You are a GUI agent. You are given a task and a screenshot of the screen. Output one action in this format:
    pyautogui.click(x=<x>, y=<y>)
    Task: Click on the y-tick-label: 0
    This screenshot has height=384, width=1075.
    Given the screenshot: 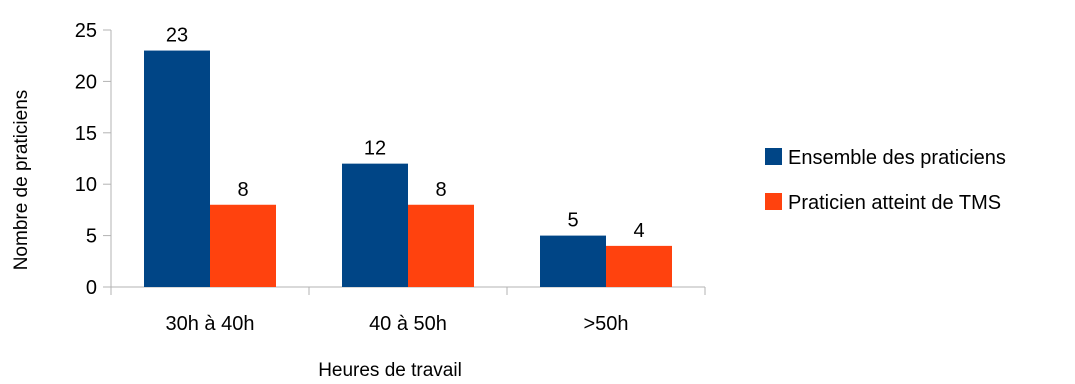 What is the action you would take?
    pyautogui.click(x=91, y=288)
    